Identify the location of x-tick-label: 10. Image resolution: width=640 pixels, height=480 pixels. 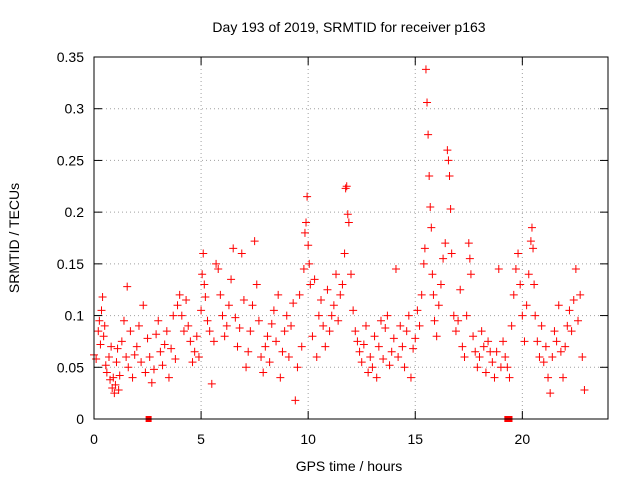
(308, 439).